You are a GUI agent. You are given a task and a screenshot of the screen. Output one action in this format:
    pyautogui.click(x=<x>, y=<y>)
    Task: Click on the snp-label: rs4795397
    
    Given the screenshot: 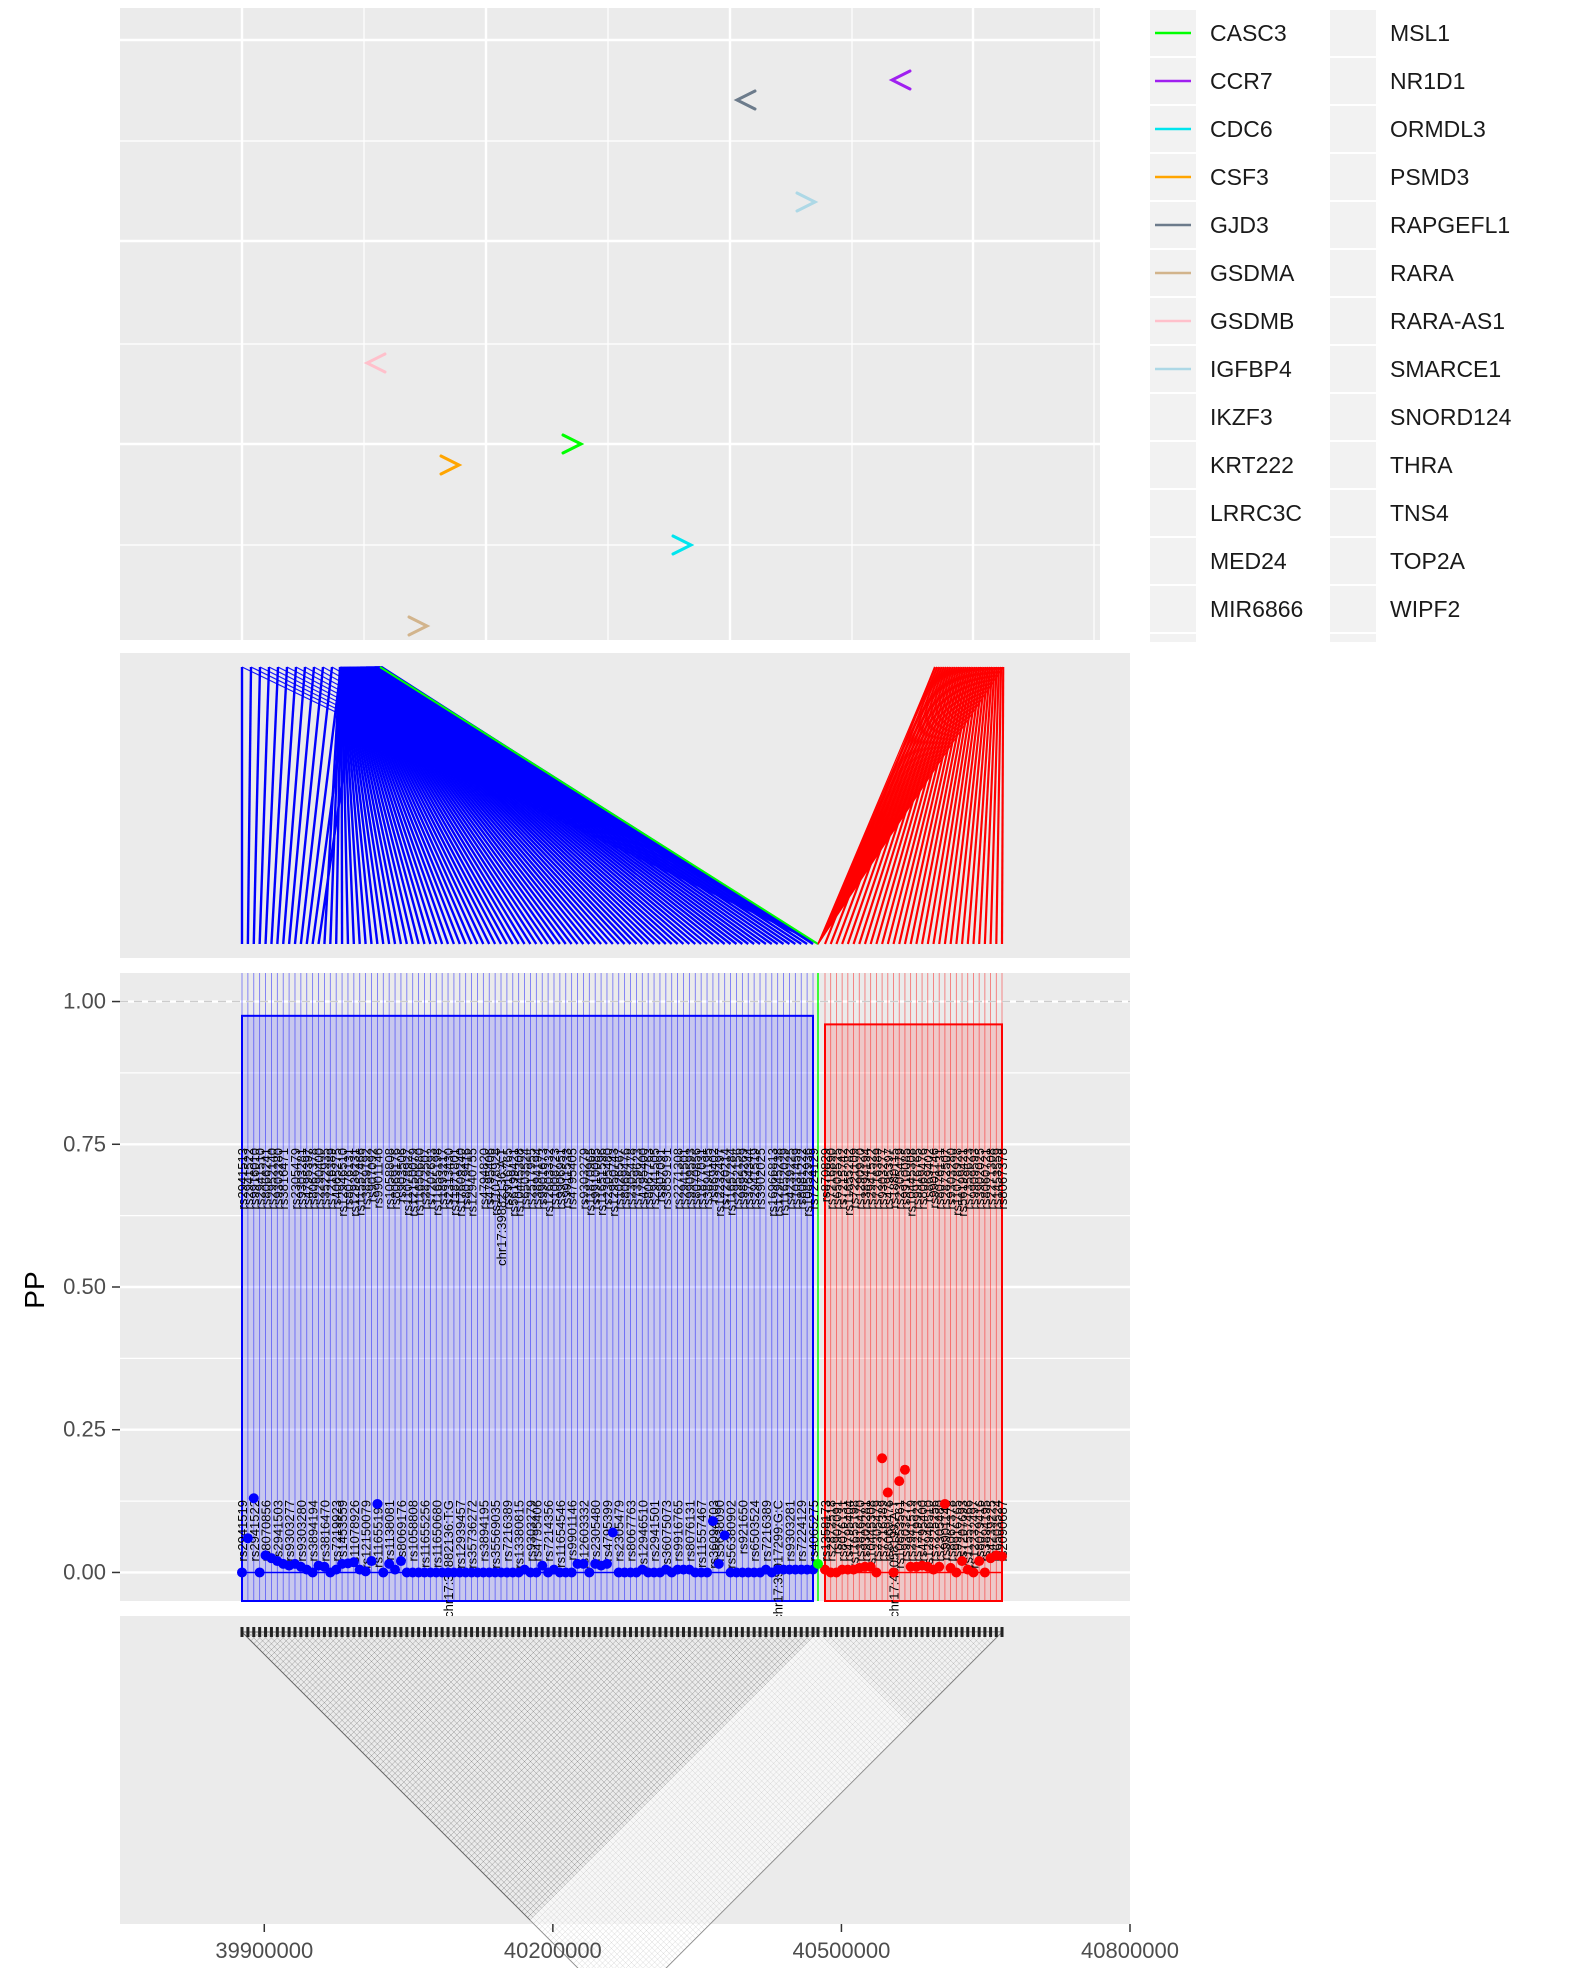 What is the action you would take?
    pyautogui.click(x=307, y=1178)
    